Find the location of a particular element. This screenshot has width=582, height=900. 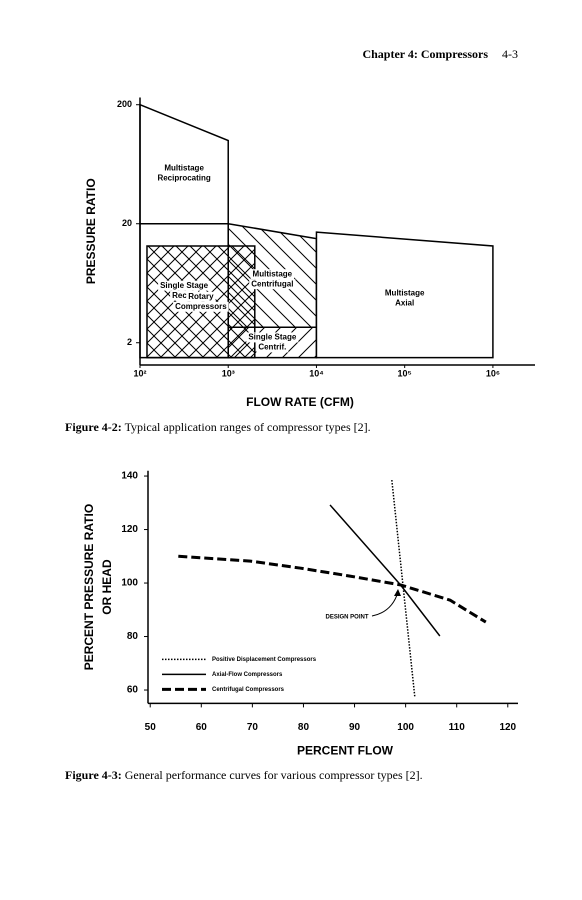

legend-label: Positive Displacement Compressors is located at coordinates (264, 660).